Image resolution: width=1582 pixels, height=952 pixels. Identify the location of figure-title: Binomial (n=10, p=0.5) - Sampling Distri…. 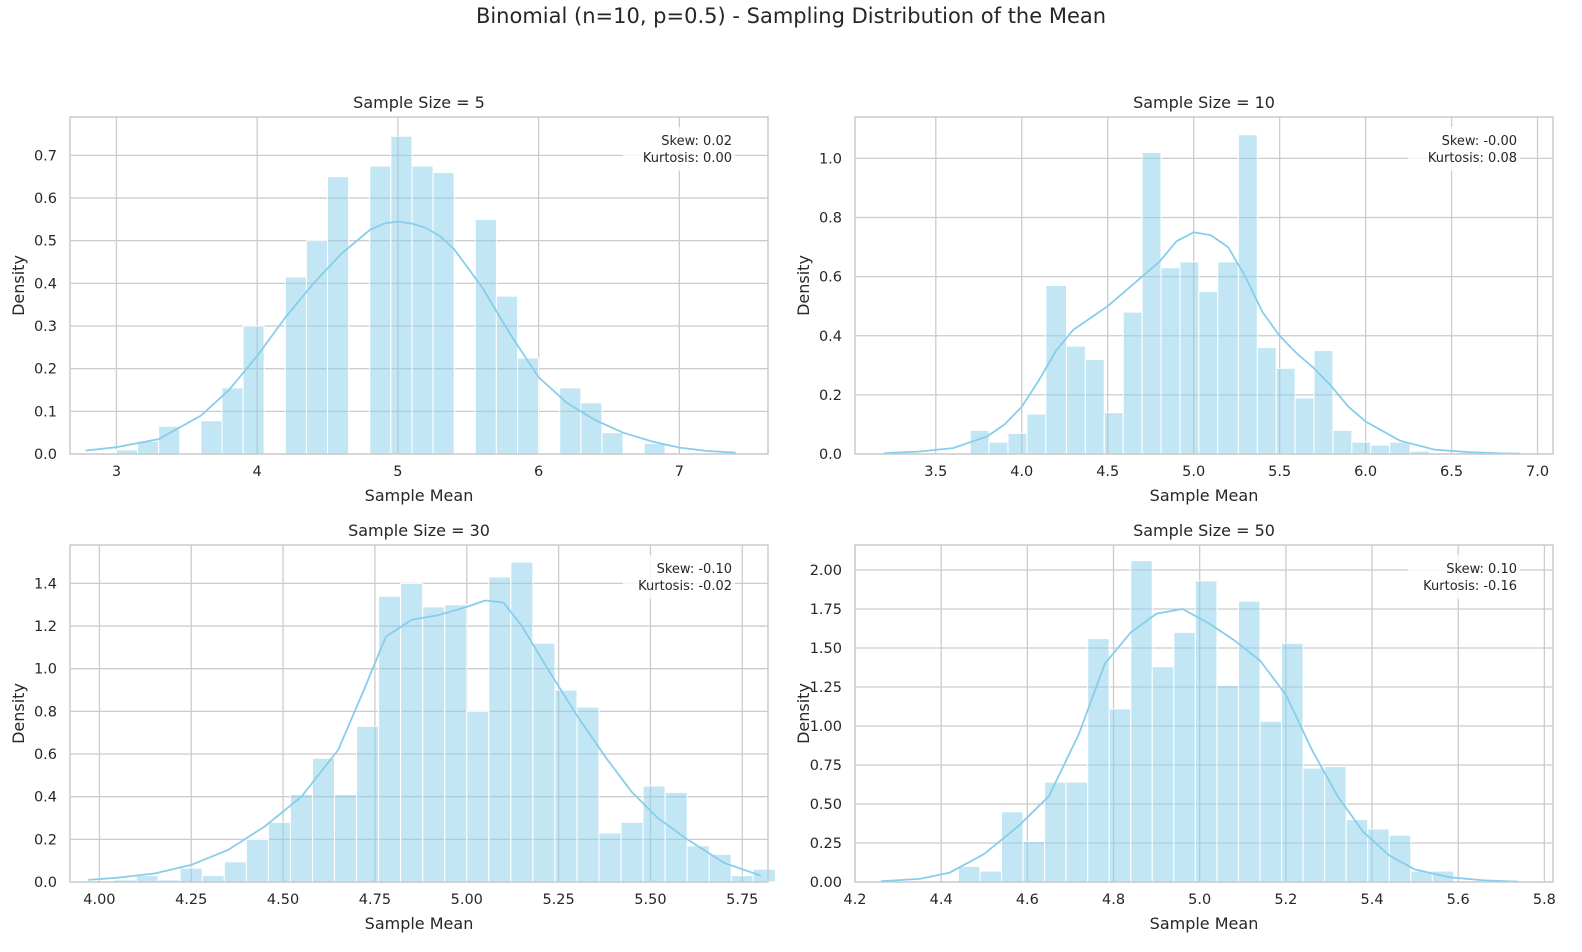
(791, 16).